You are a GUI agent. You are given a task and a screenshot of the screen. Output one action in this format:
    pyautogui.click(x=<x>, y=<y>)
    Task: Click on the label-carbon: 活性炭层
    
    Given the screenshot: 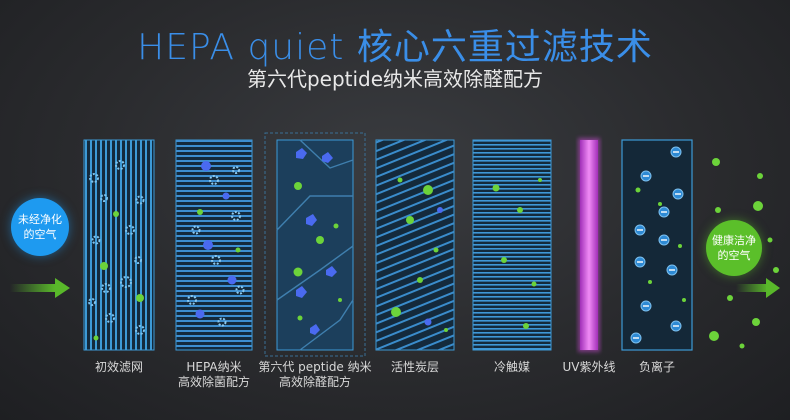 What is the action you would take?
    pyautogui.click(x=414, y=367)
    